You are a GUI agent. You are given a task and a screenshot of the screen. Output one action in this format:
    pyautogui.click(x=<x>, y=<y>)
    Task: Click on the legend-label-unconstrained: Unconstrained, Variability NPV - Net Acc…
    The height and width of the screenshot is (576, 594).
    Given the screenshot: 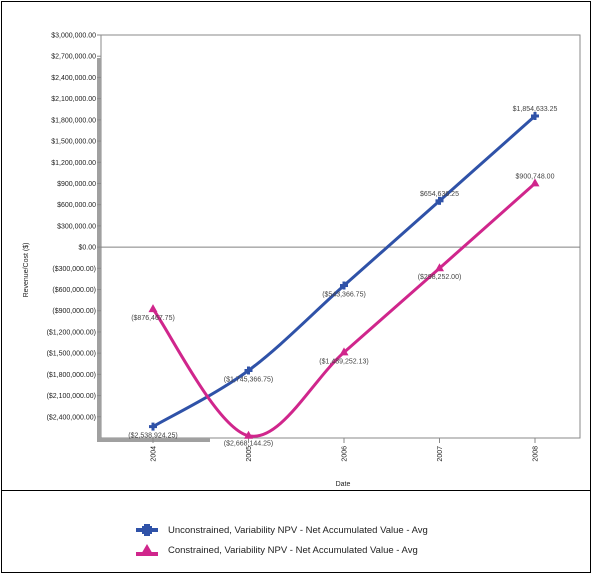 What is the action you would take?
    pyautogui.click(x=298, y=530)
    